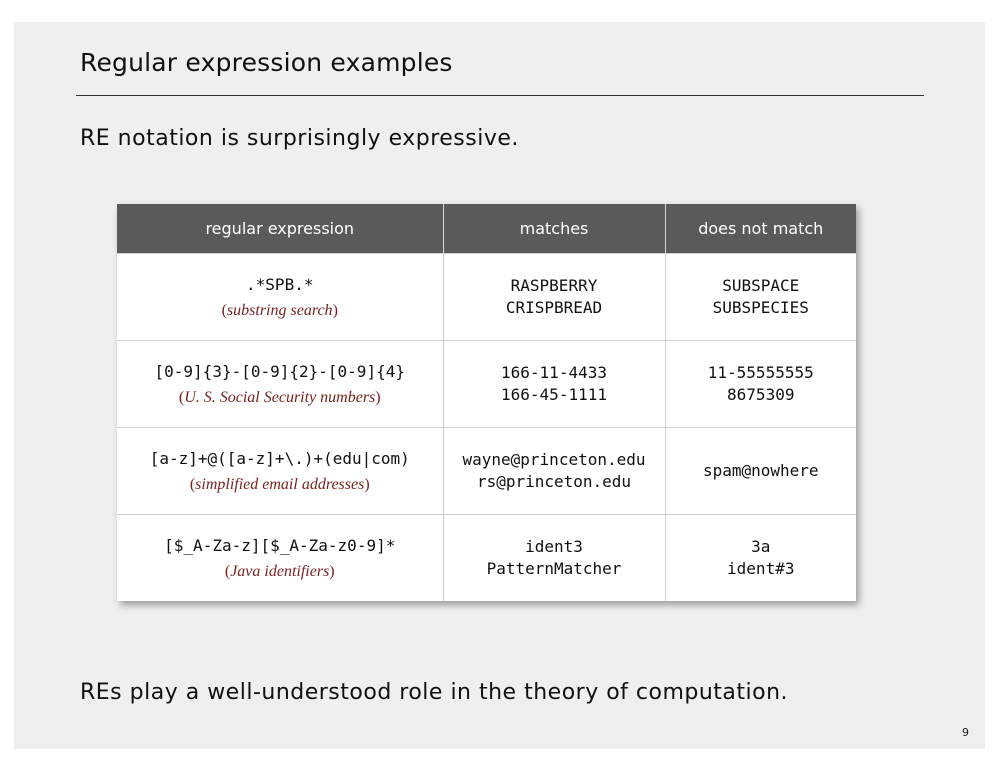  Describe the element at coordinates (554, 546) in the screenshot. I see `match-example: ident3` at that location.